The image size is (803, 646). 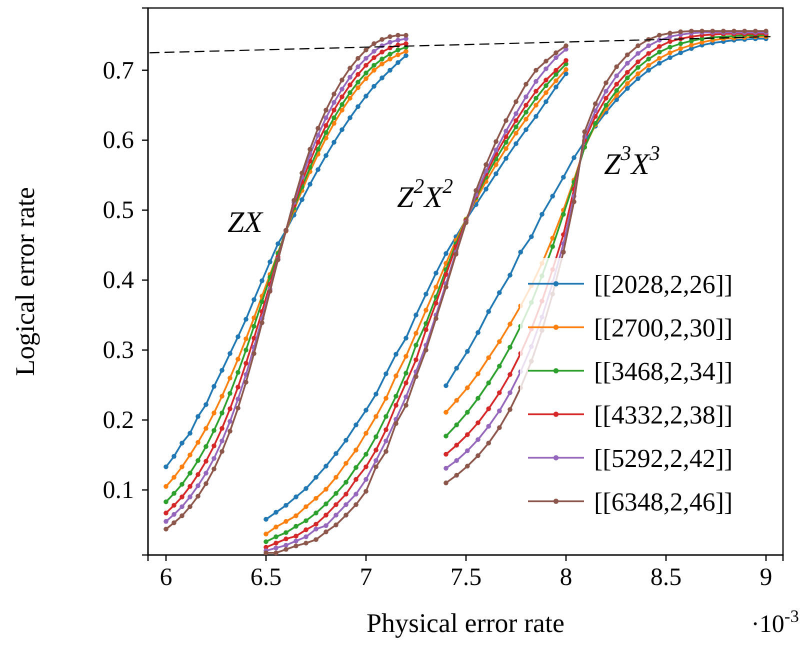 What do you see at coordinates (118, 70) in the screenshot?
I see `y-tick-label: 0.7` at bounding box center [118, 70].